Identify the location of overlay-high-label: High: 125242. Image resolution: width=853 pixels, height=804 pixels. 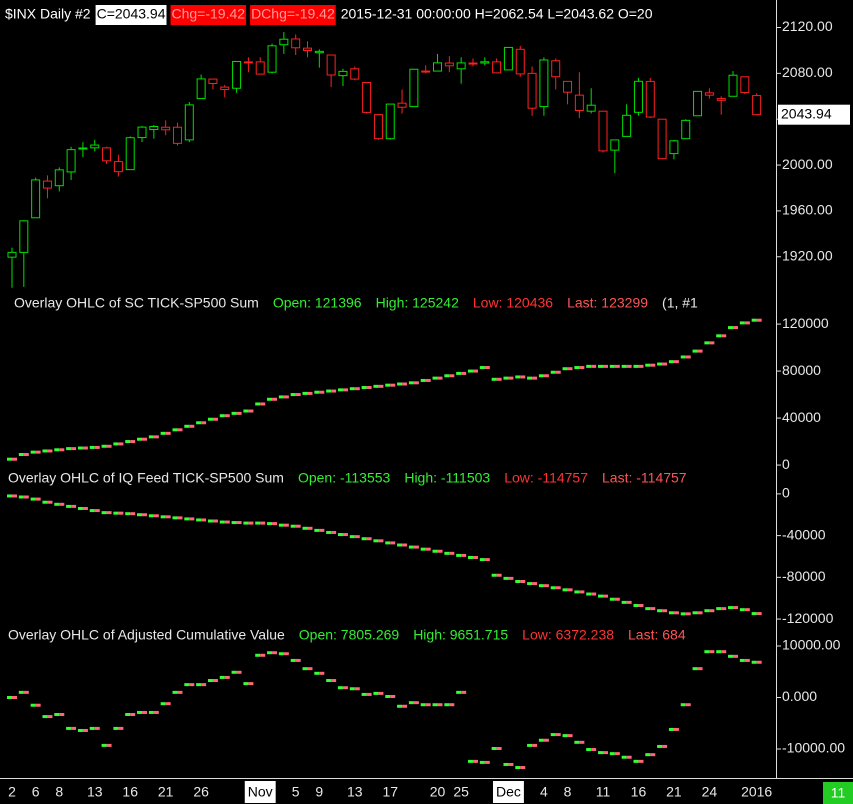
(418, 303).